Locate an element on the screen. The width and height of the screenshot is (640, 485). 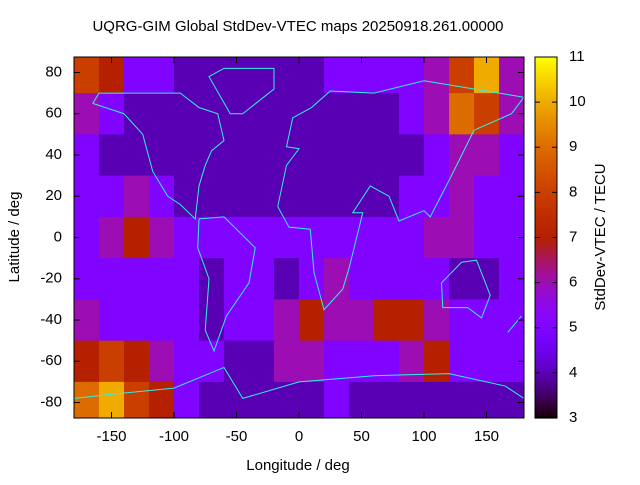
y-tick-label: -80 is located at coordinates (51, 401).